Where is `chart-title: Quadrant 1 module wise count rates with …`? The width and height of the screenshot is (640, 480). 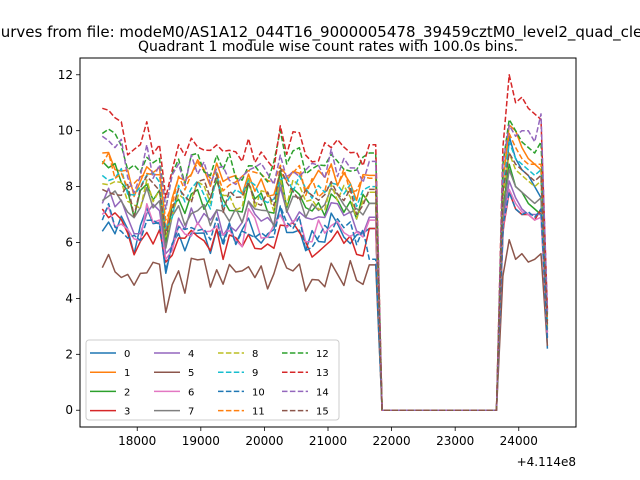 chart-title: Quadrant 1 module wise count rates with … is located at coordinates (328, 47).